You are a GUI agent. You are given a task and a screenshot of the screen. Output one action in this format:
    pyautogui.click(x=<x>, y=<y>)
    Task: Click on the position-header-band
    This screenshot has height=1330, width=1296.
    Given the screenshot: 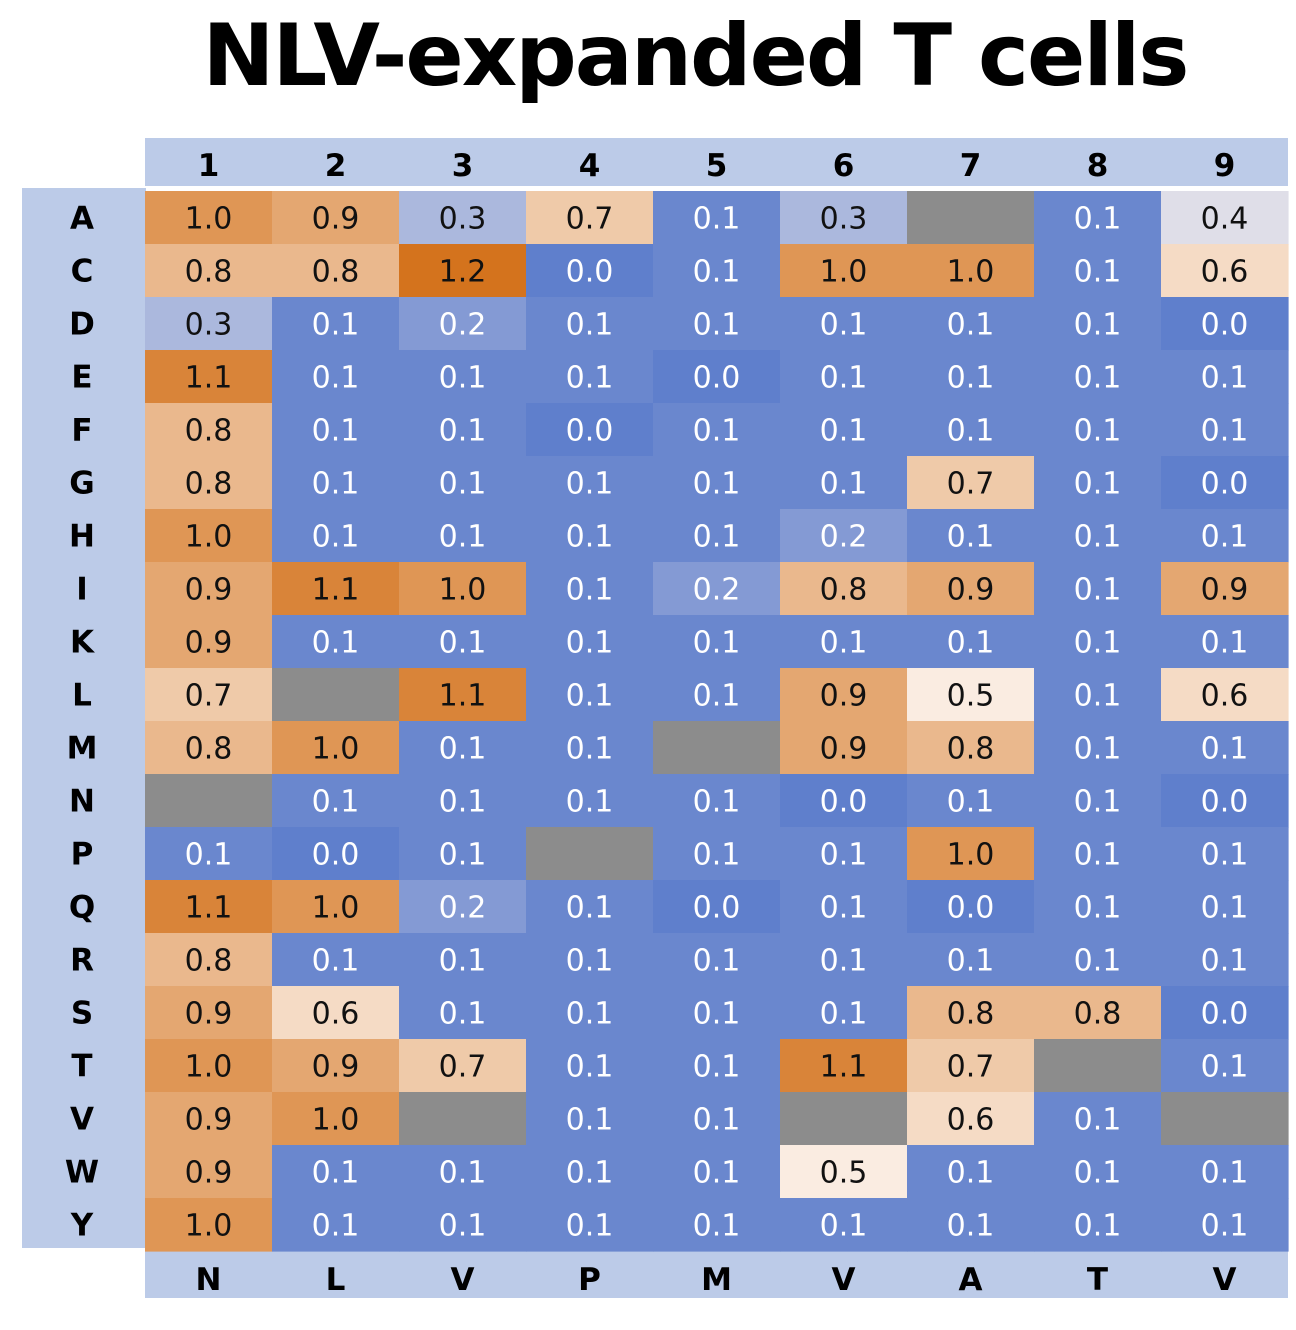 What is the action you would take?
    pyautogui.click(x=716, y=162)
    